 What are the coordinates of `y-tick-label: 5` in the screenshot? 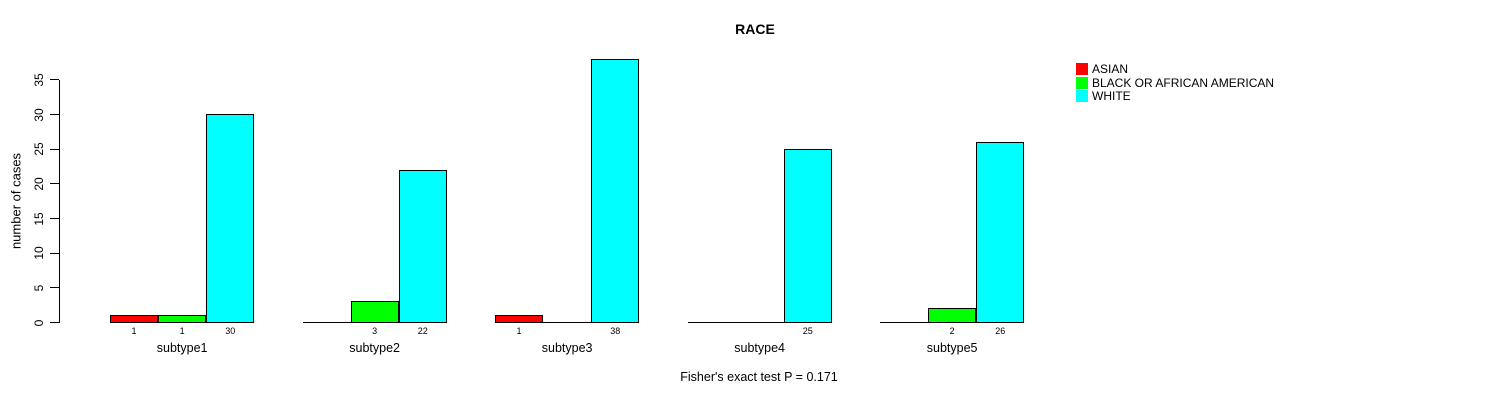 It's located at (39, 288).